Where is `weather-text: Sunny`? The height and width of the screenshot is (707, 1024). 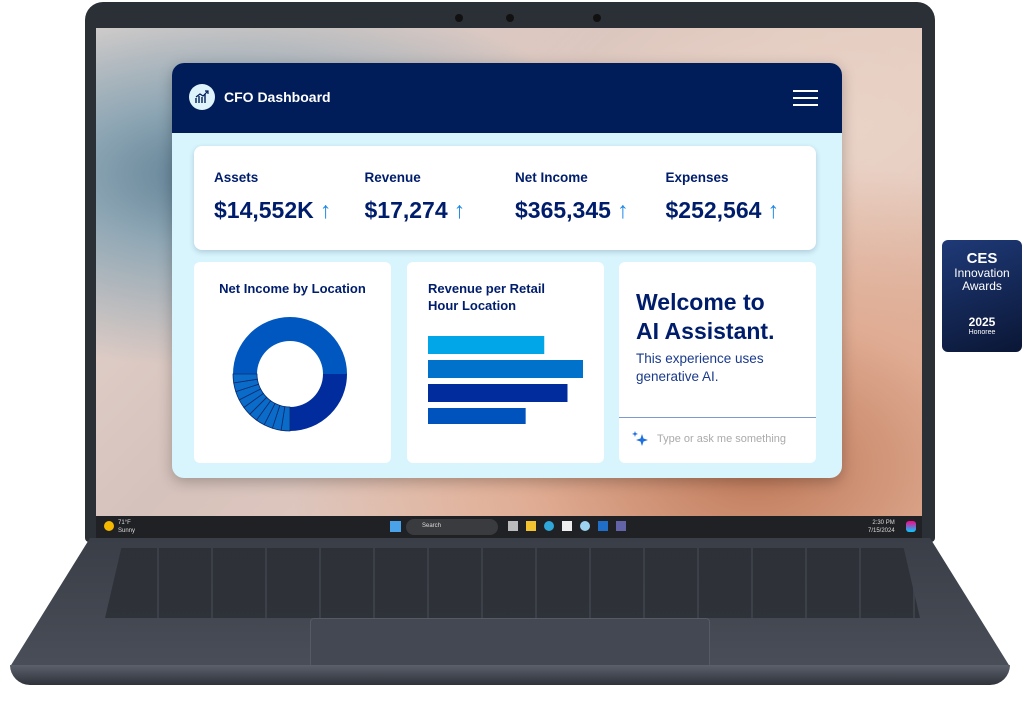
weather-text: Sunny is located at coordinates (127, 531).